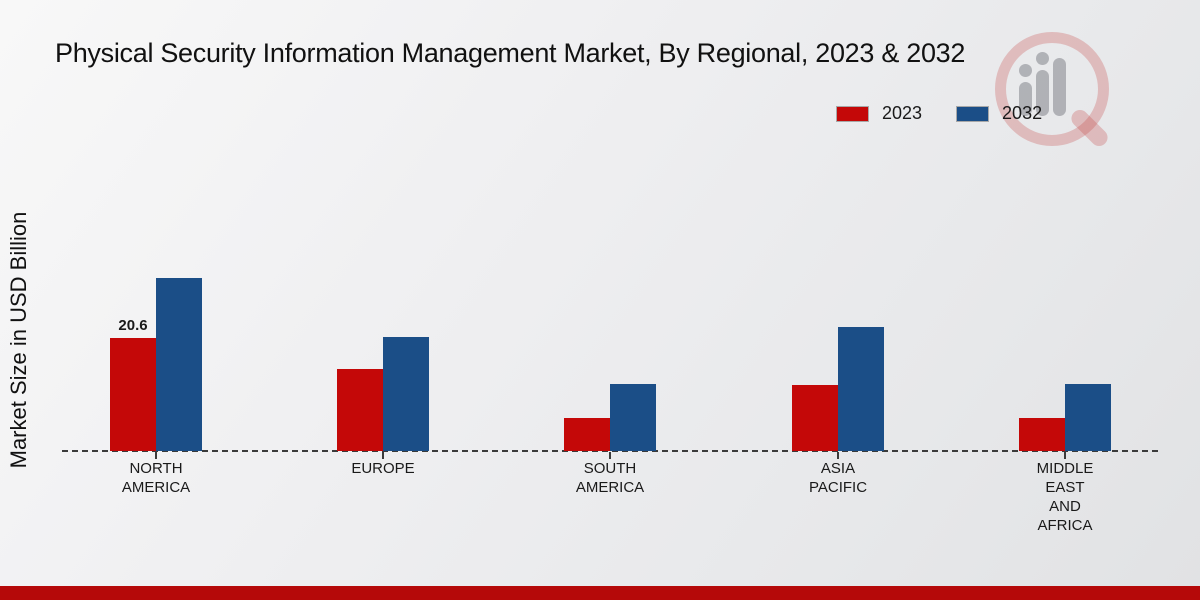  I want to click on bar-2032-europe, so click(406, 394).